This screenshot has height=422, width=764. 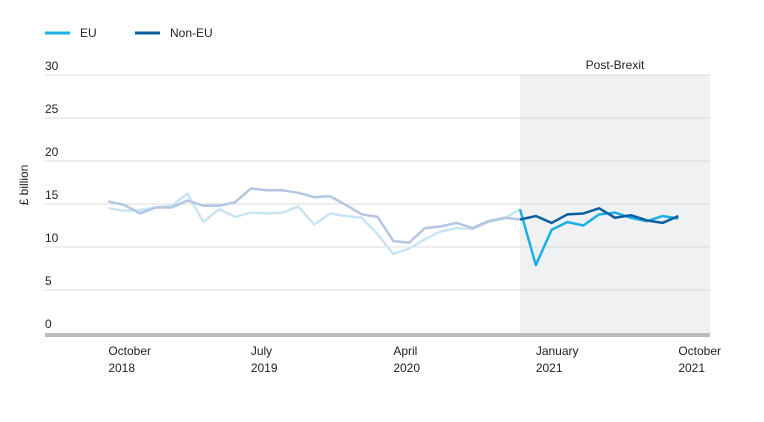 I want to click on x-tick-label: April 2020, so click(x=406, y=359).